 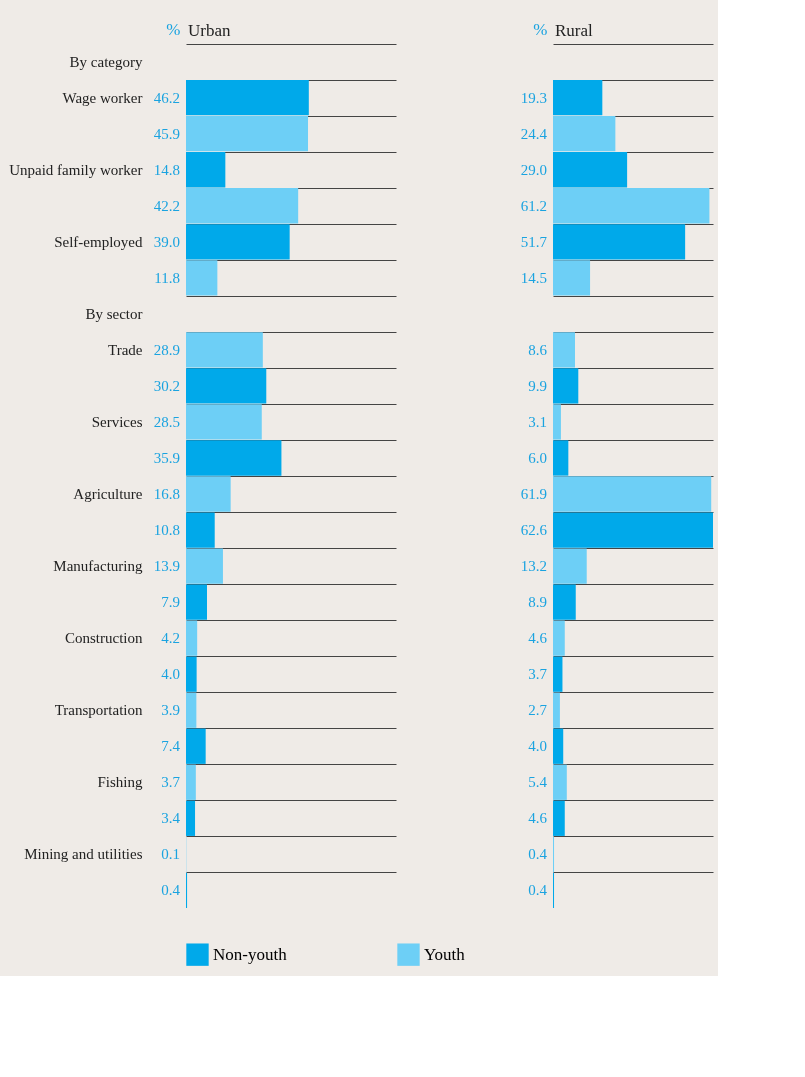 What do you see at coordinates (533, 566) in the screenshot?
I see `data-label: 13.2` at bounding box center [533, 566].